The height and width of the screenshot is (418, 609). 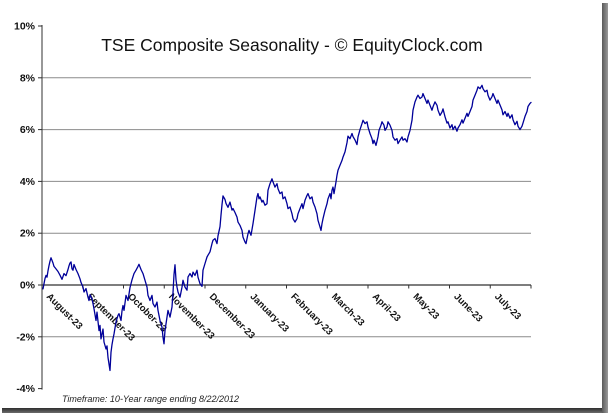 What do you see at coordinates (286, 286) in the screenshot?
I see `x-axis` at bounding box center [286, 286].